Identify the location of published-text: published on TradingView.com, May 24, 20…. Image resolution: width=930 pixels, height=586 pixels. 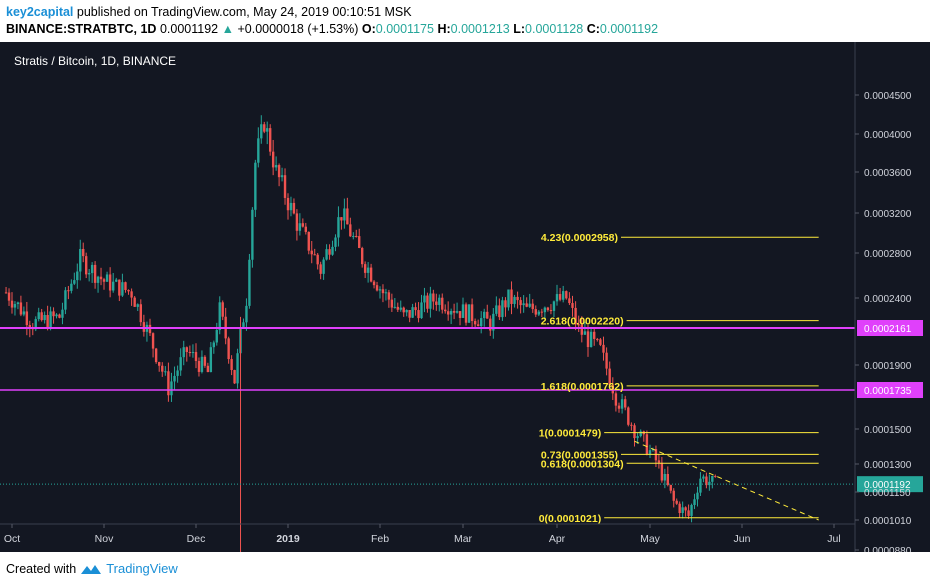
(244, 12).